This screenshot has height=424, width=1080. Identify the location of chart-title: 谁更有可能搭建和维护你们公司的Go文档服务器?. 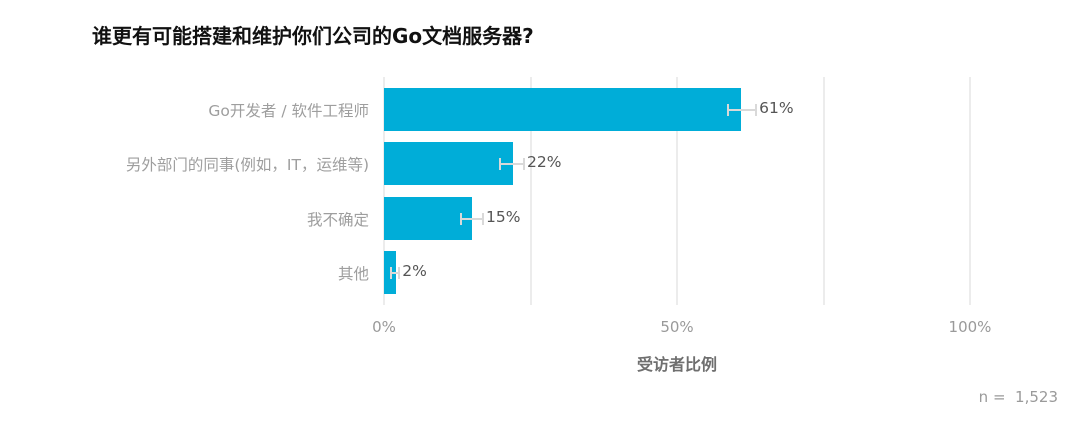
(313, 36).